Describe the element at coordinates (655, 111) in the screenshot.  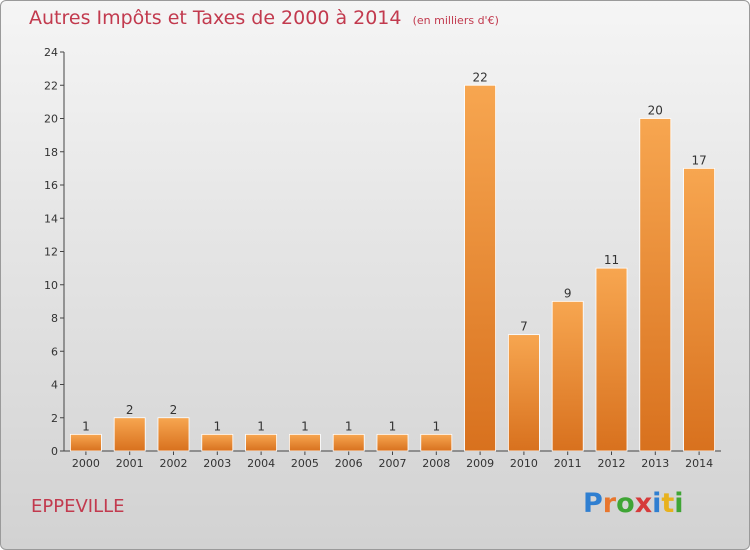
I see `data-label: 20` at that location.